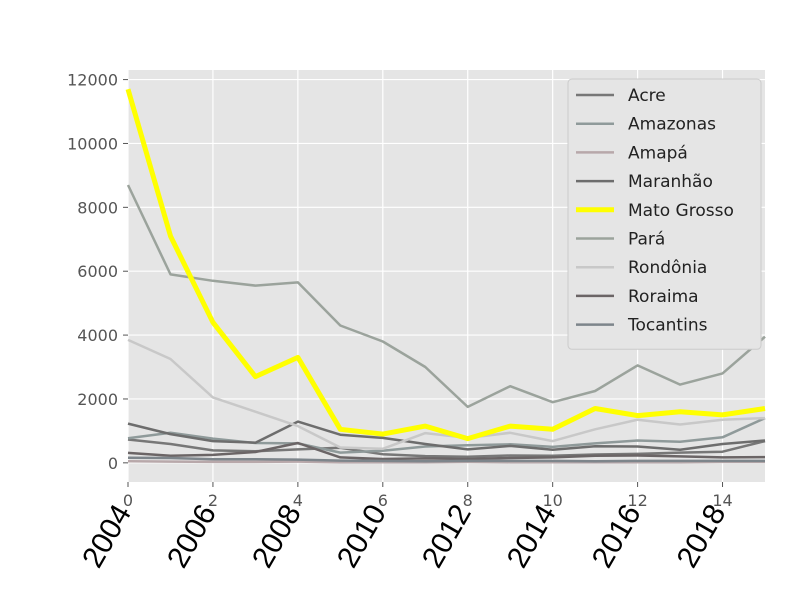 This screenshot has height=600, width=800. Describe the element at coordinates (637, 500) in the screenshot. I see `x-tick-label: 12` at that location.